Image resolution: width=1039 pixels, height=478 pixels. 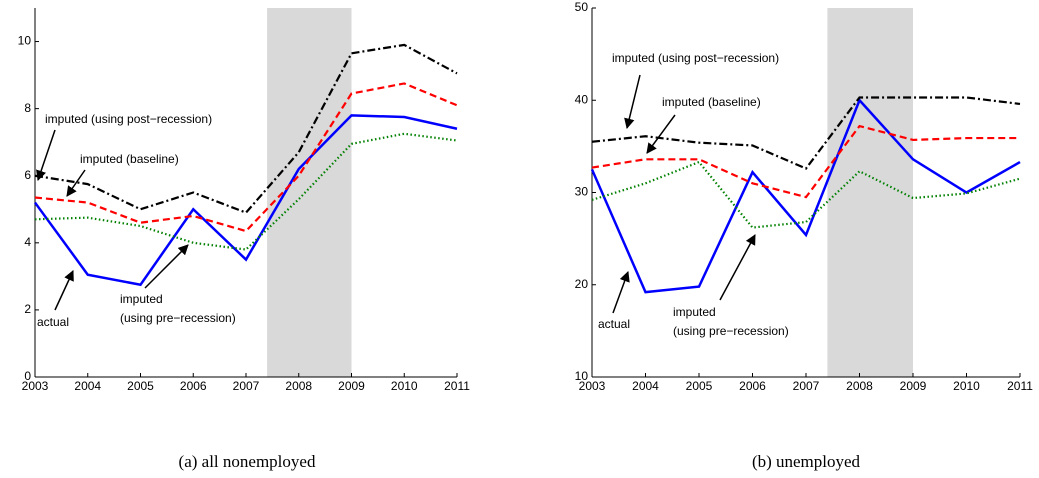 I want to click on y-tick-label: 0, so click(x=27, y=376).